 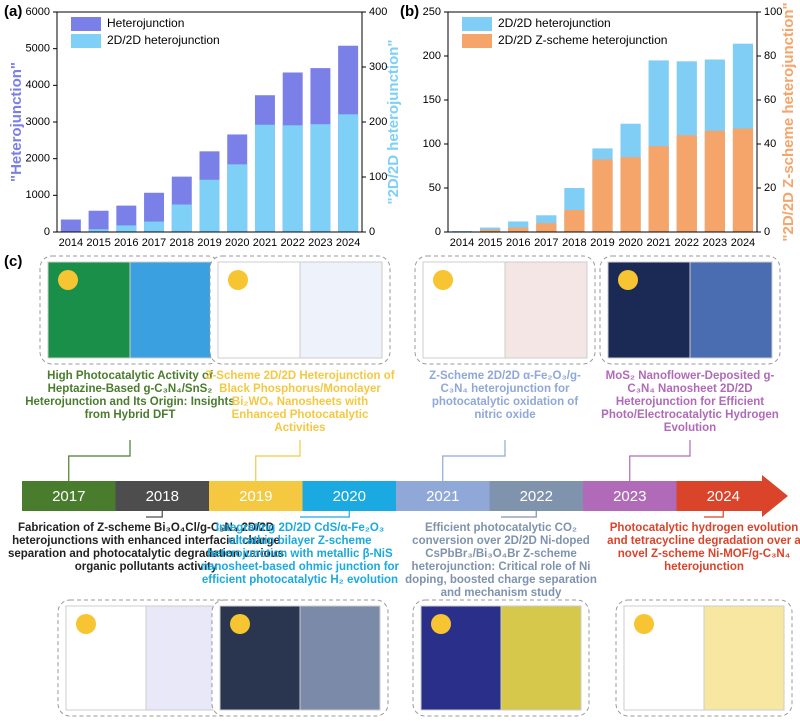 I want to click on y2-tick-label: 400, so click(x=378, y=12).